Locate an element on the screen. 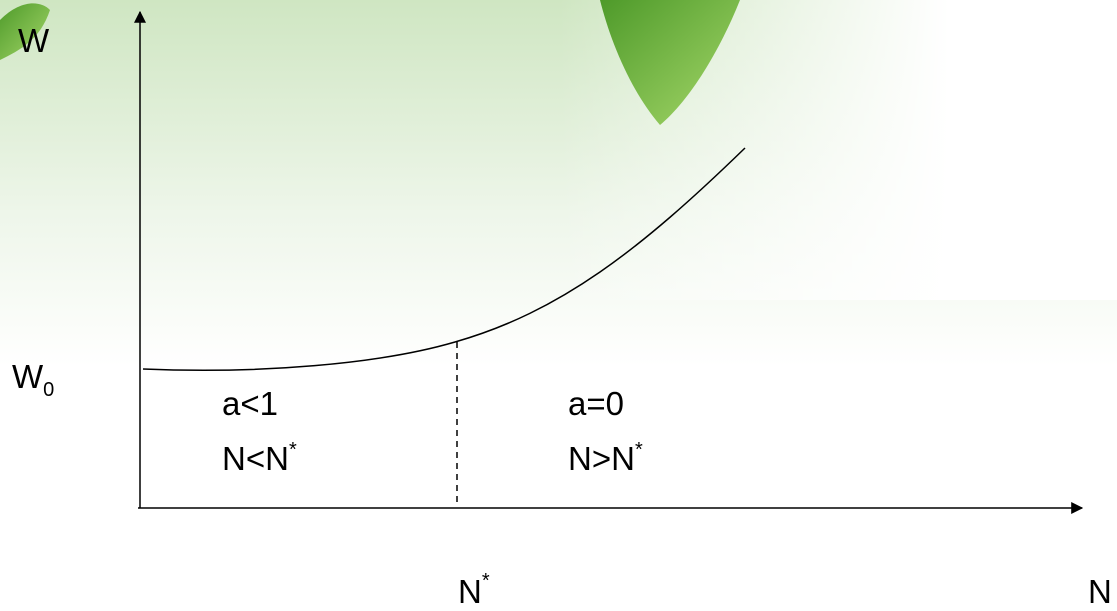 The height and width of the screenshot is (611, 1117). region-range: N<N* is located at coordinates (259, 458).